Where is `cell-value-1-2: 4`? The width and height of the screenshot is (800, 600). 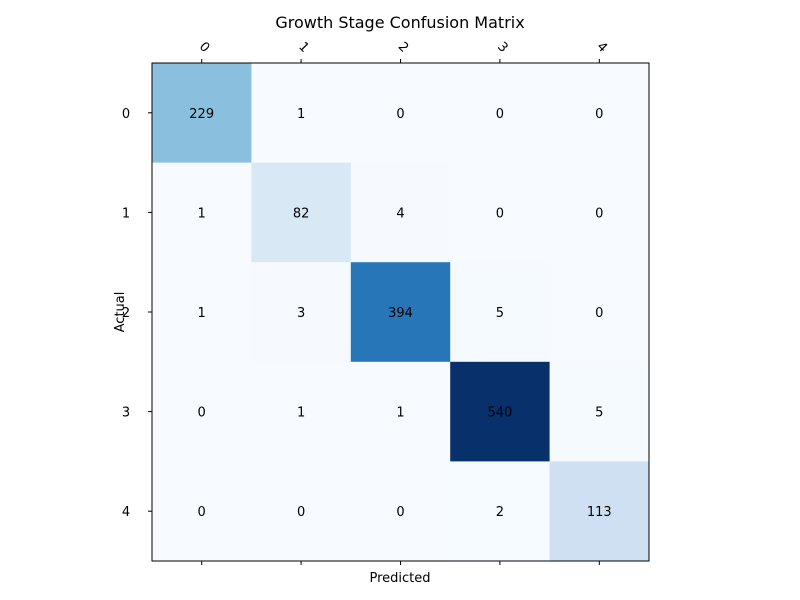
cell-value-1-2: 4 is located at coordinates (400, 213).